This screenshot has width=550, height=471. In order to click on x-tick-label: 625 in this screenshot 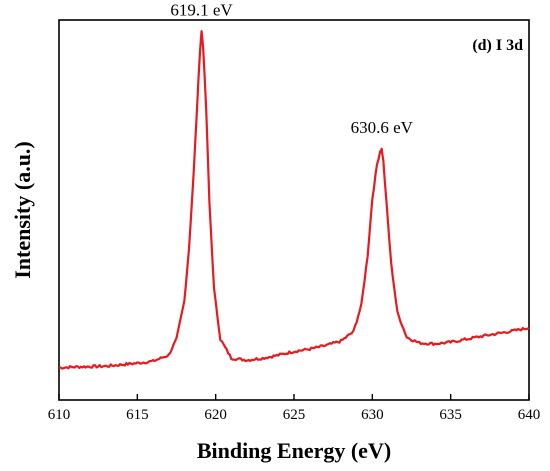, I will do `click(294, 415)`.